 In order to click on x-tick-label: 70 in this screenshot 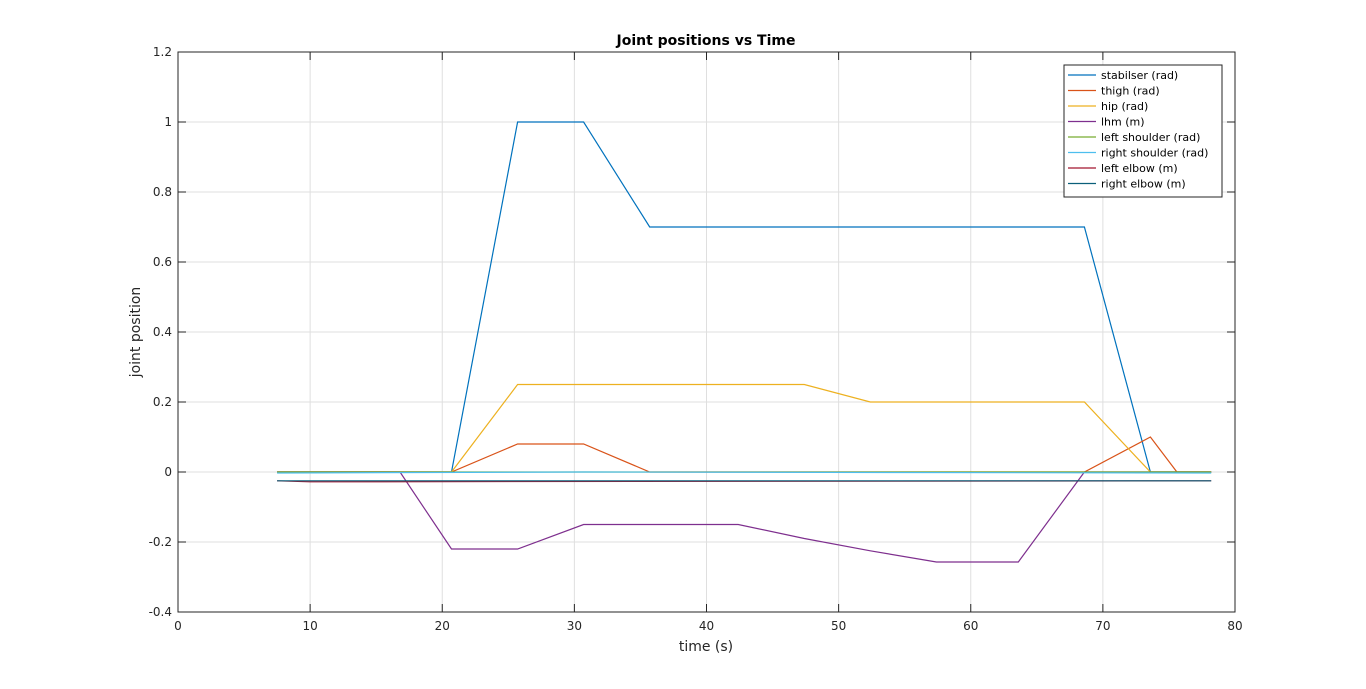, I will do `click(1102, 626)`.